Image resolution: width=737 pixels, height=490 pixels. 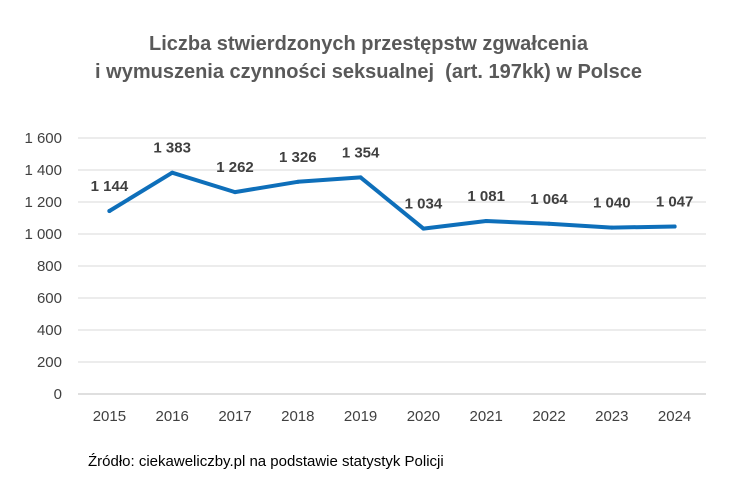 I want to click on x-tick-label: 2024, so click(x=674, y=416).